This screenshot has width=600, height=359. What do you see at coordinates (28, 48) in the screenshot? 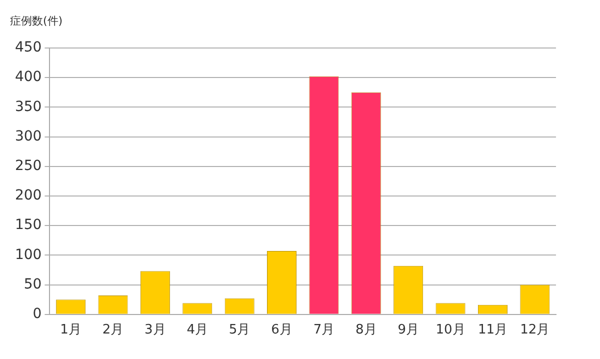
I see `y-tick-label: 450` at bounding box center [28, 48].